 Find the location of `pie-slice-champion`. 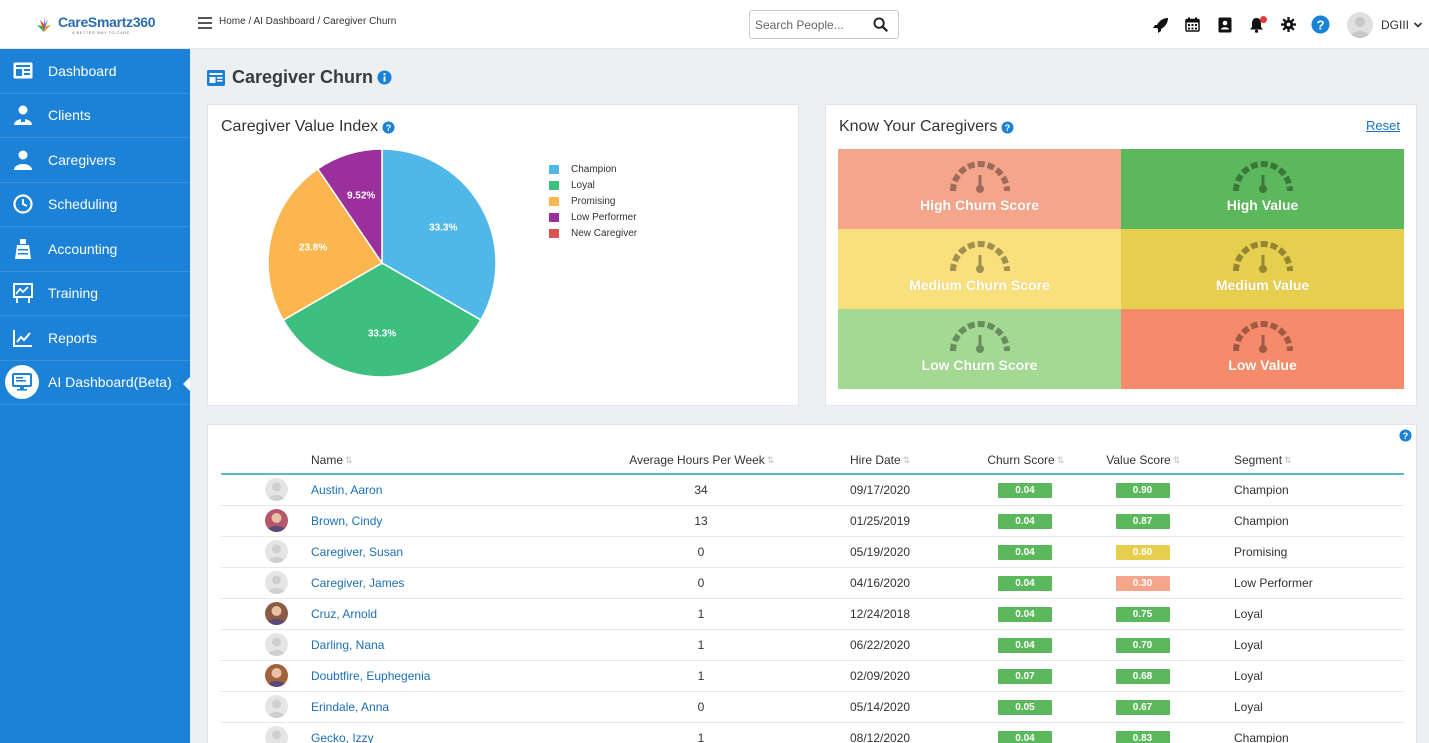

pie-slice-champion is located at coordinates (439, 235).